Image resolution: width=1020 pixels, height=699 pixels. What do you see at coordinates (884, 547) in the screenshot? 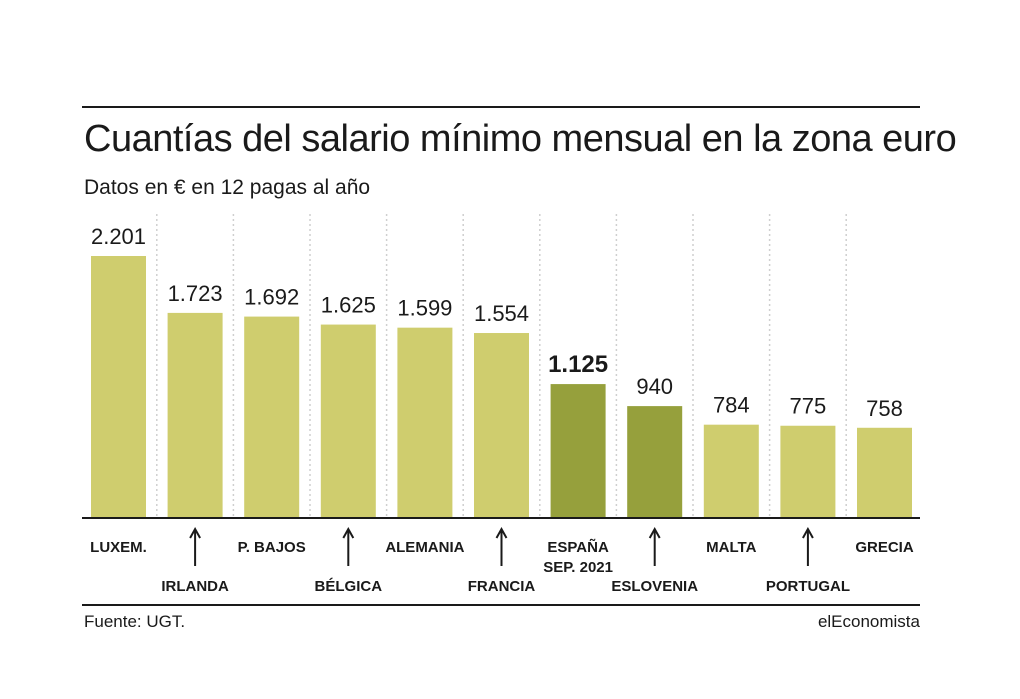
I see `category-label: GRECIA` at bounding box center [884, 547].